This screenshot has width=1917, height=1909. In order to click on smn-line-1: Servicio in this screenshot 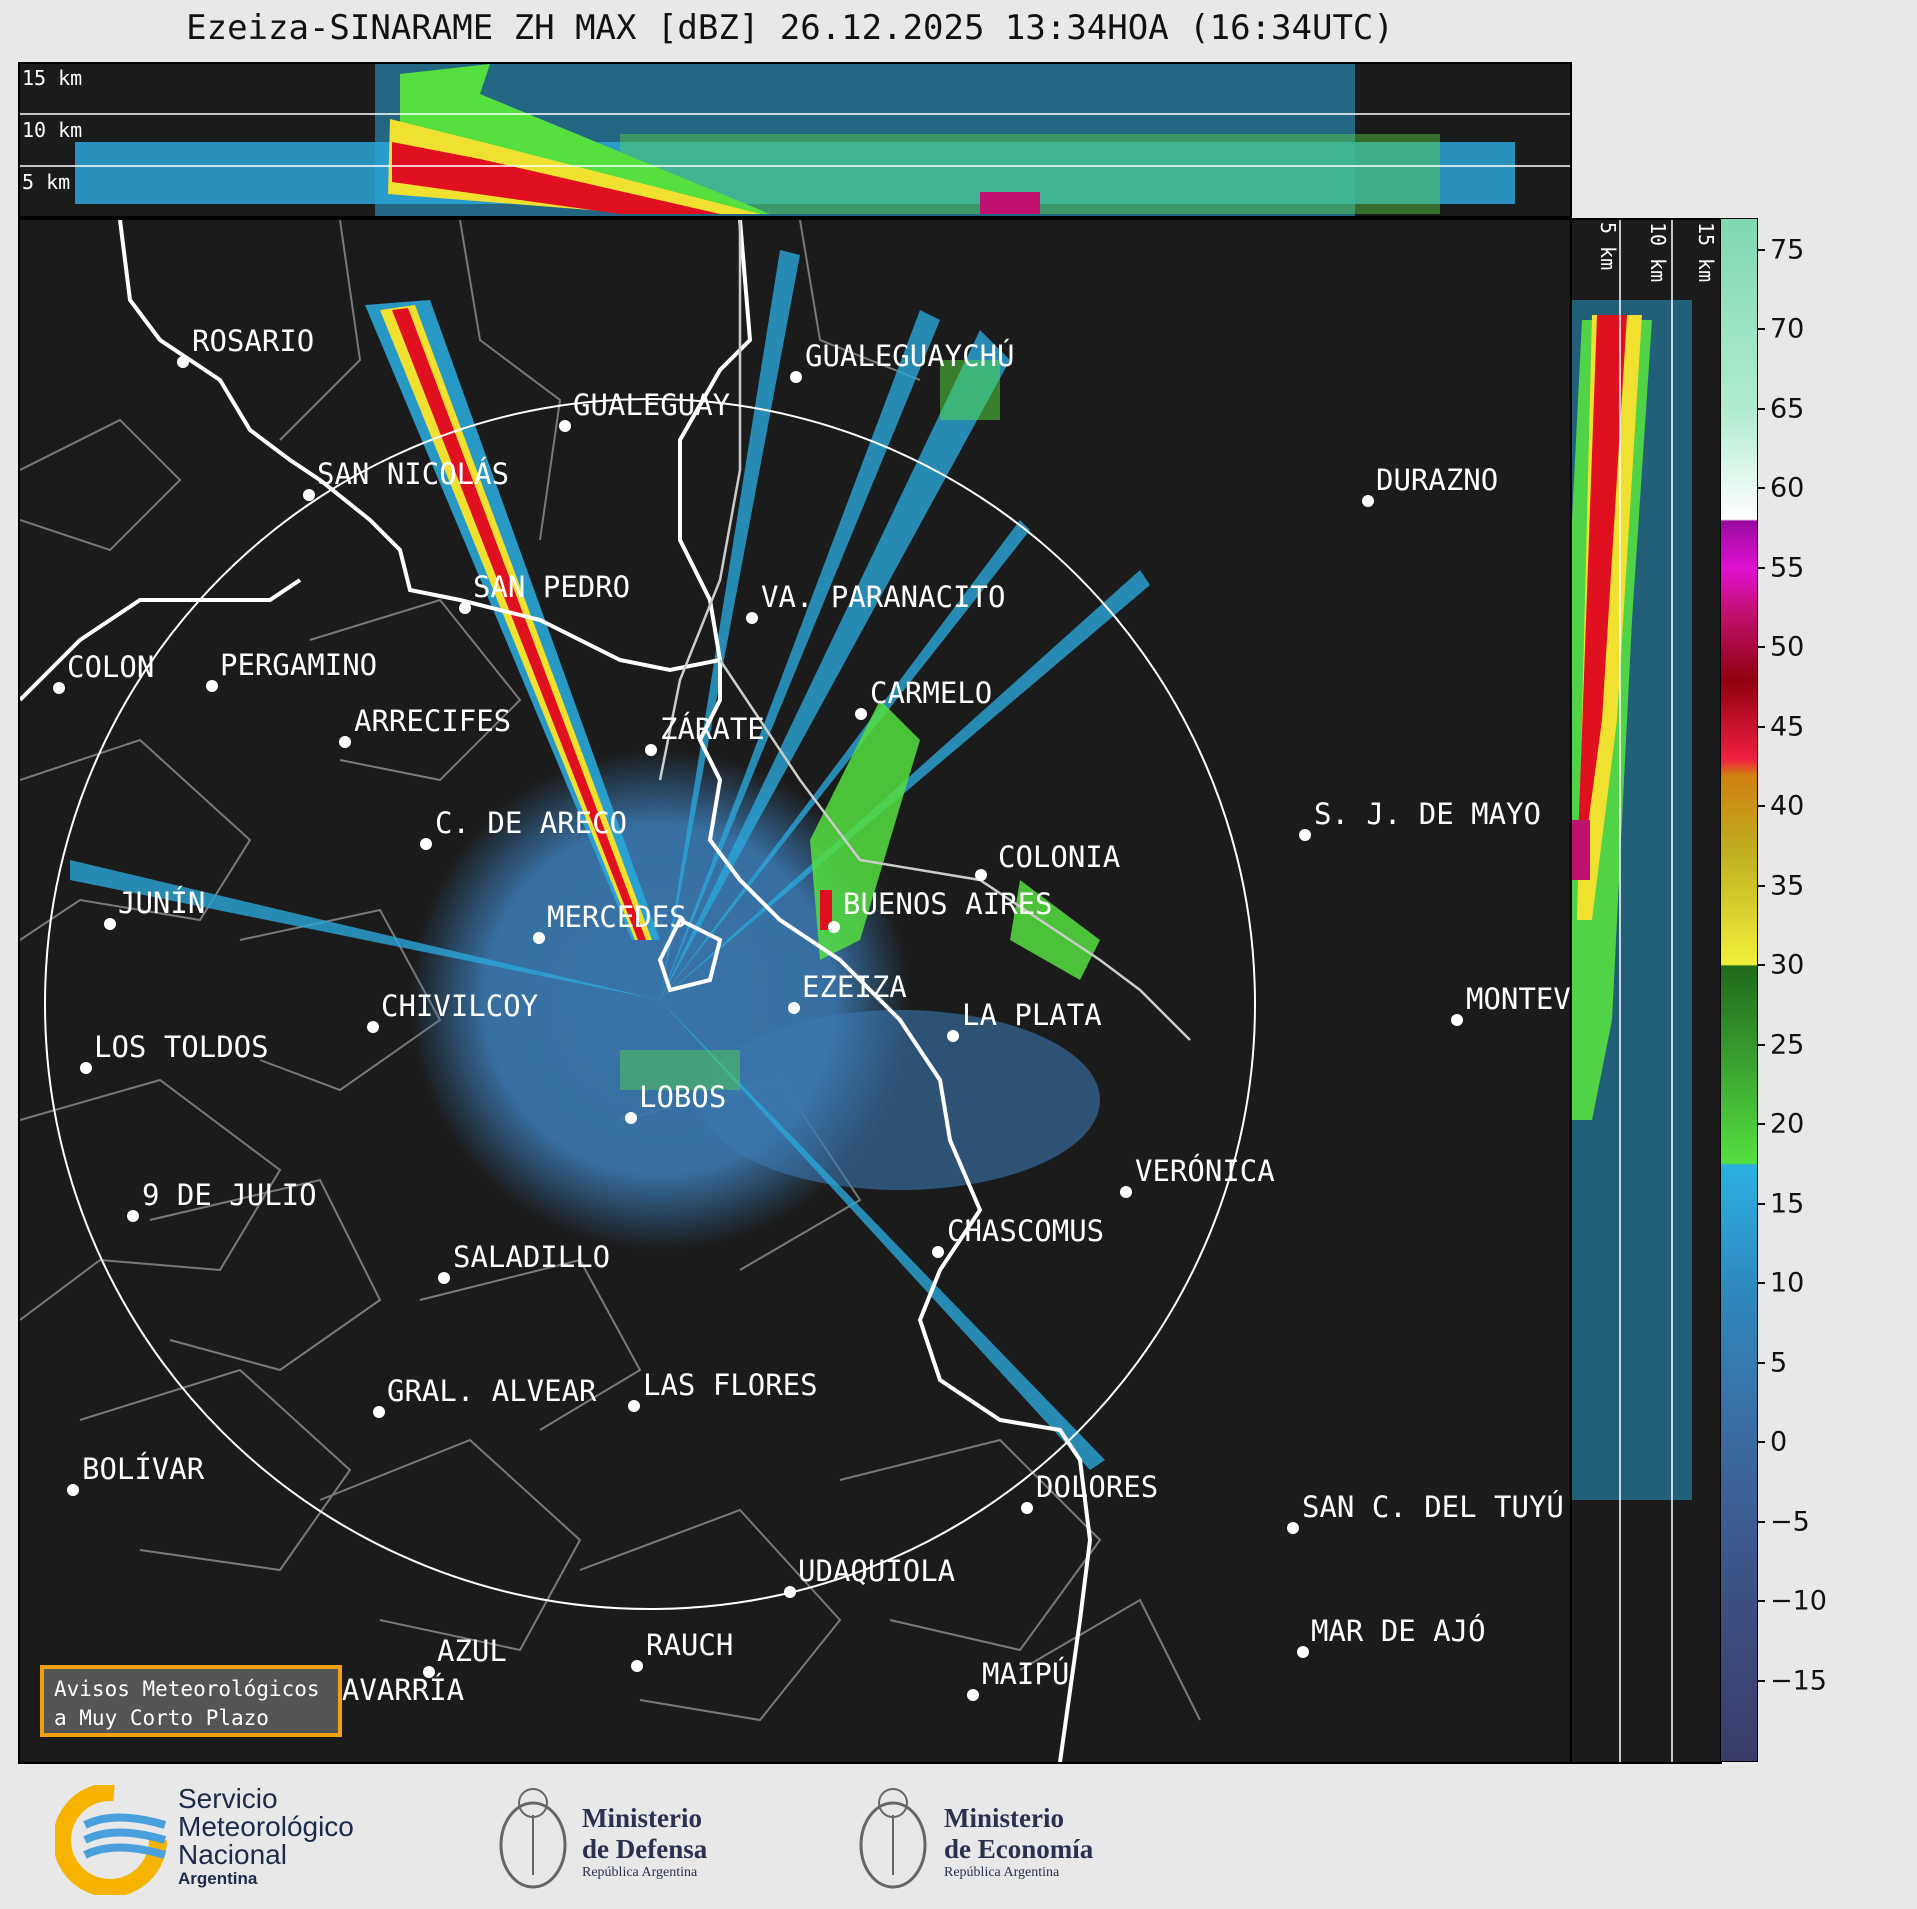, I will do `click(228, 1798)`.